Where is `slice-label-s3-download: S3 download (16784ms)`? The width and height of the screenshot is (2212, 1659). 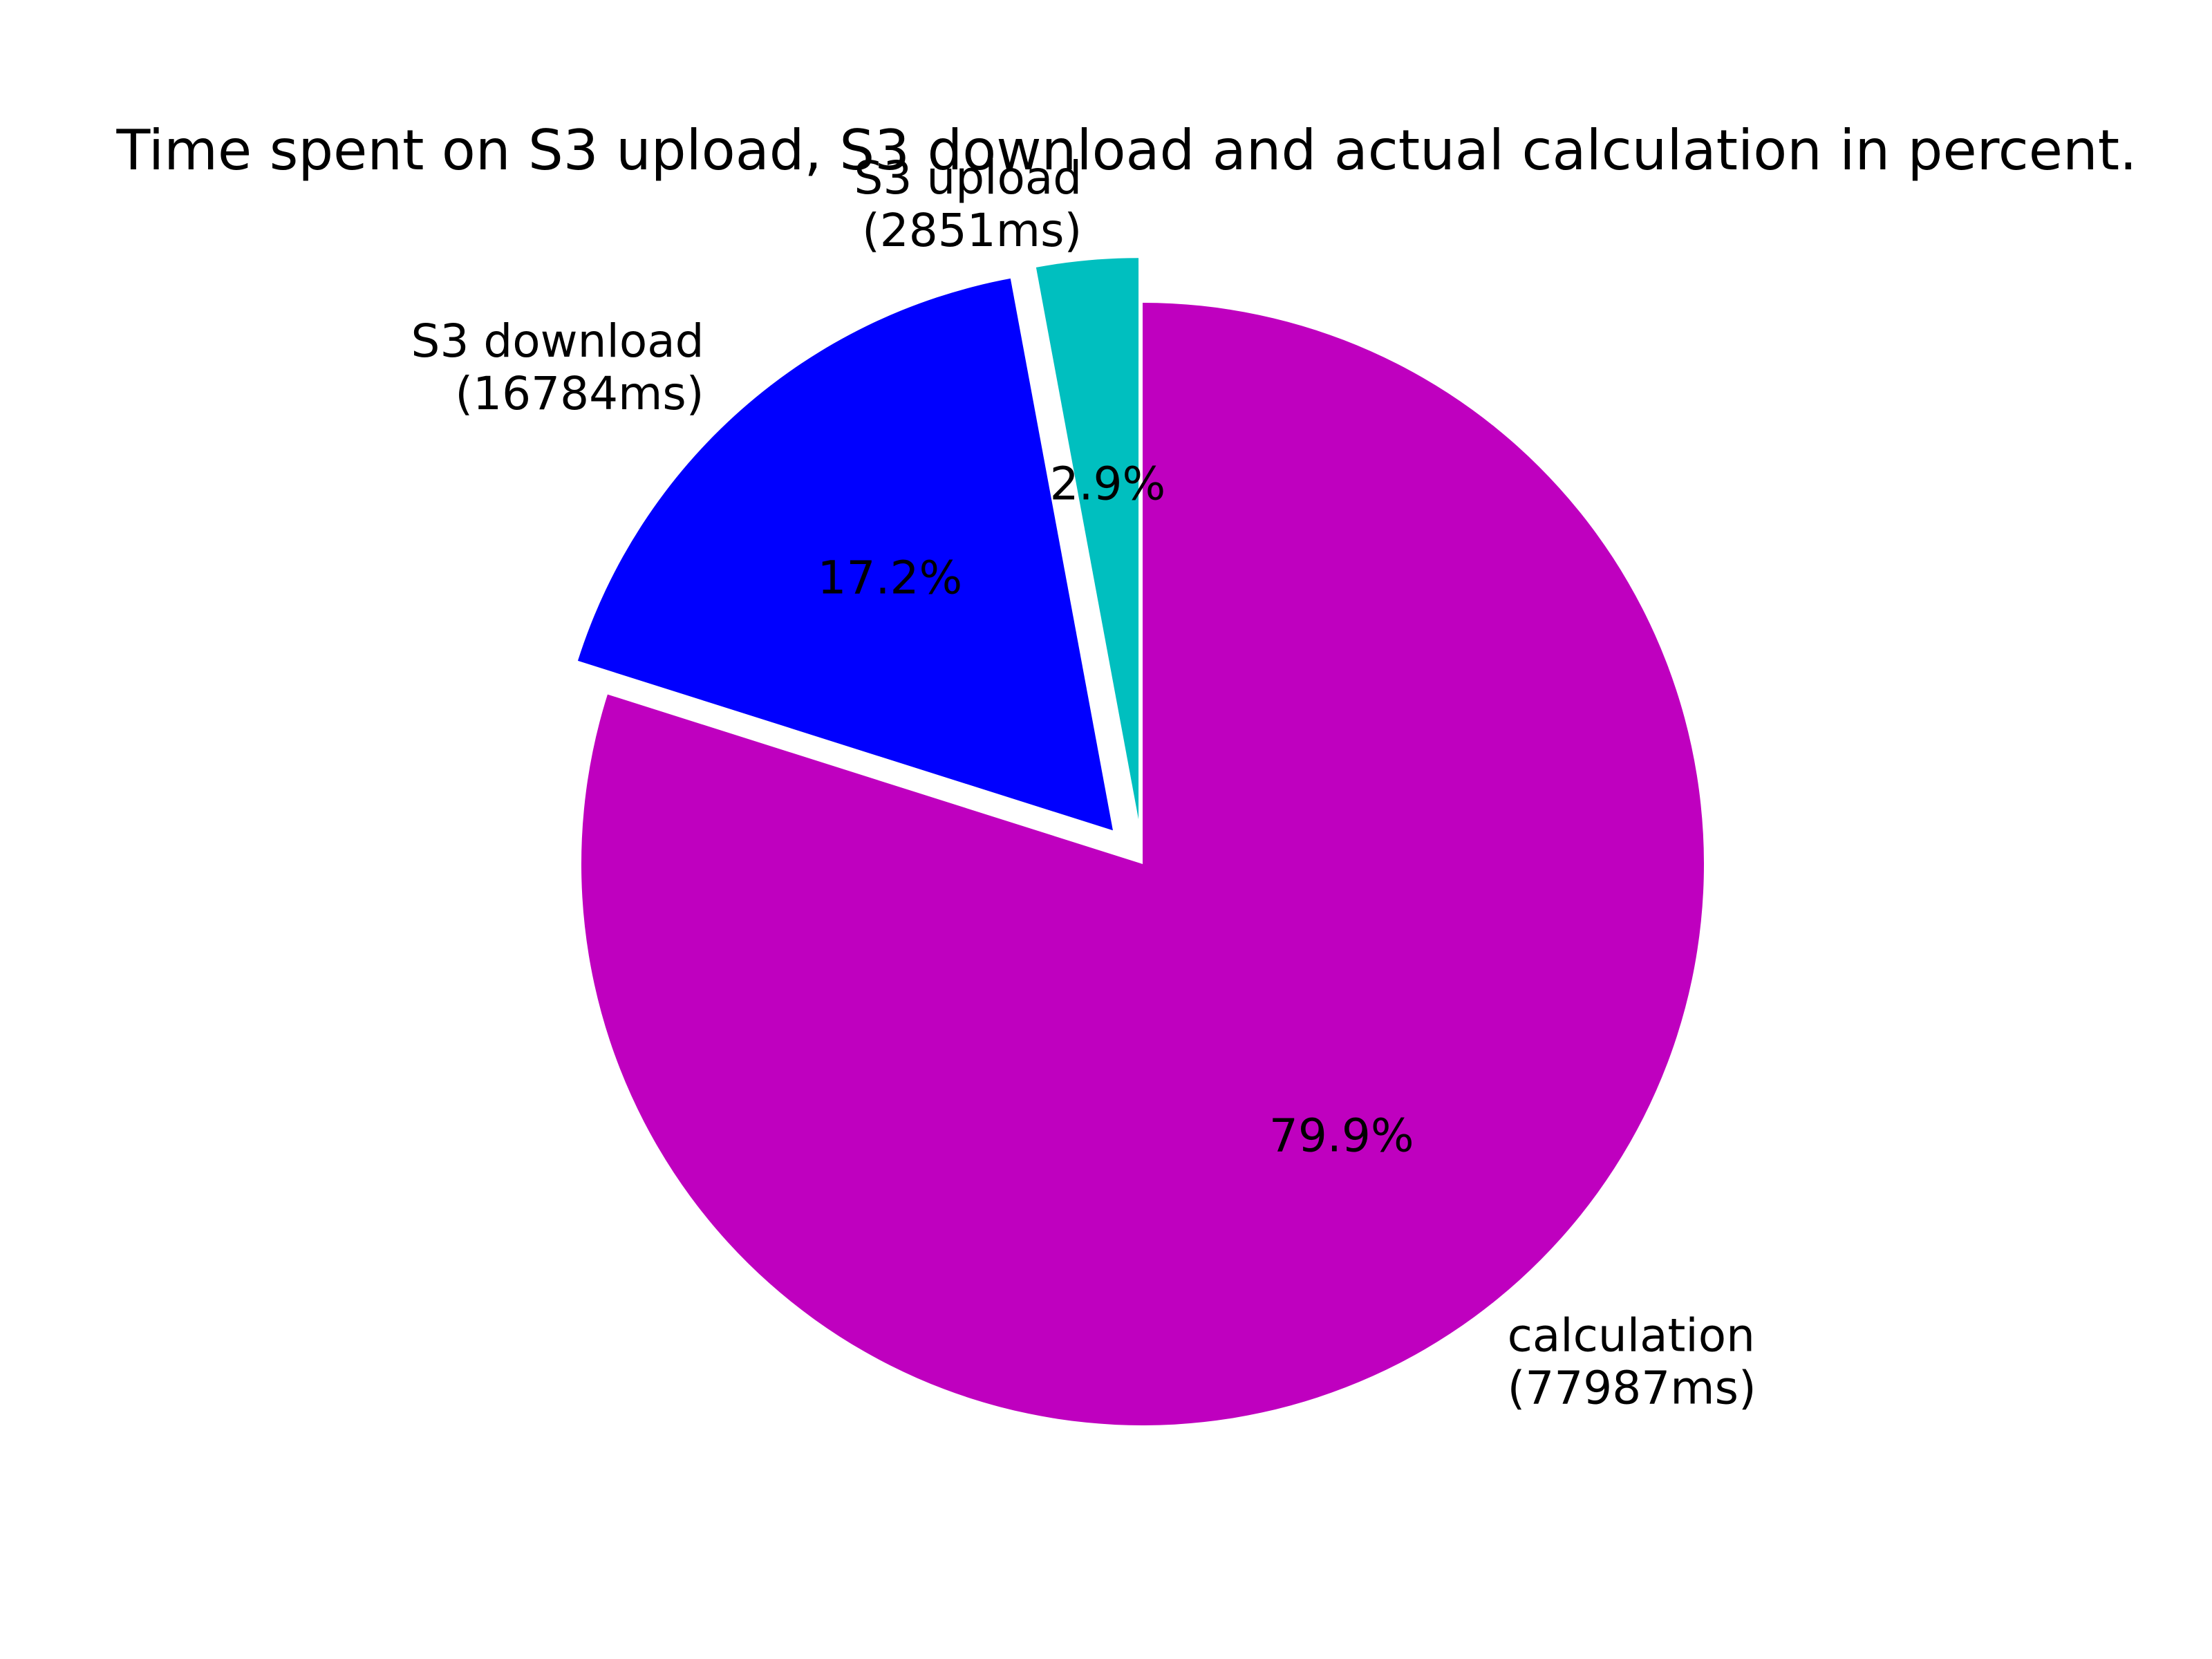
slice-label-s3-download: S3 download (16784ms) is located at coordinates (557, 367).